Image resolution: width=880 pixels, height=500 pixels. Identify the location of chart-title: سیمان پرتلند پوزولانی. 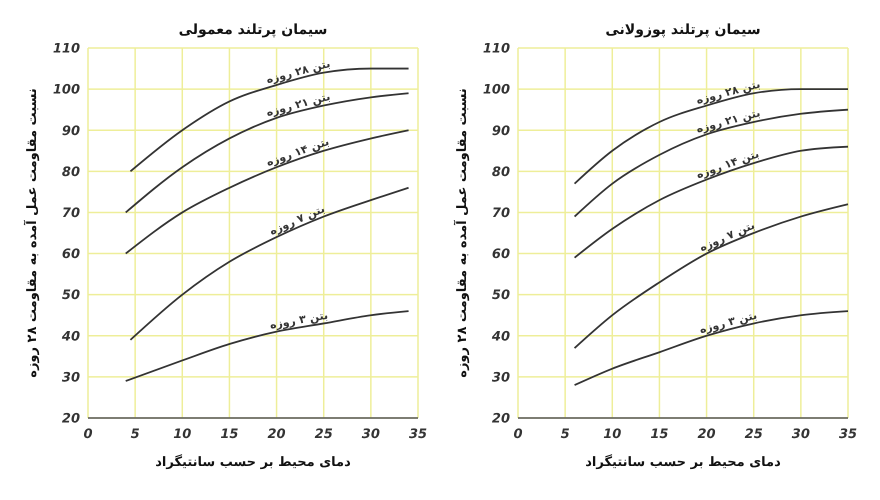
(683, 30).